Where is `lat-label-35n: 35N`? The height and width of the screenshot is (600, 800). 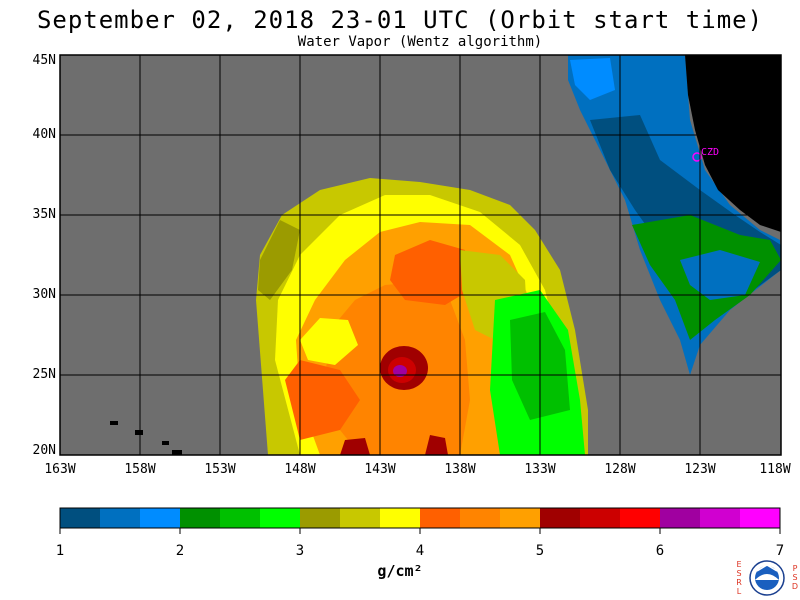 lat-label-35n: 35N is located at coordinates (44, 214).